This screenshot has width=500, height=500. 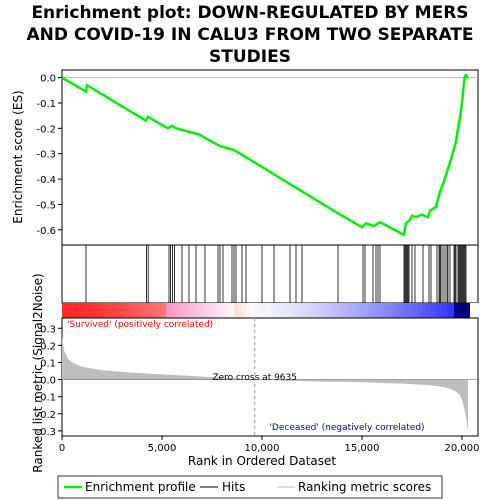 I want to click on es-y-tick-label: -0.4, so click(x=46, y=180).